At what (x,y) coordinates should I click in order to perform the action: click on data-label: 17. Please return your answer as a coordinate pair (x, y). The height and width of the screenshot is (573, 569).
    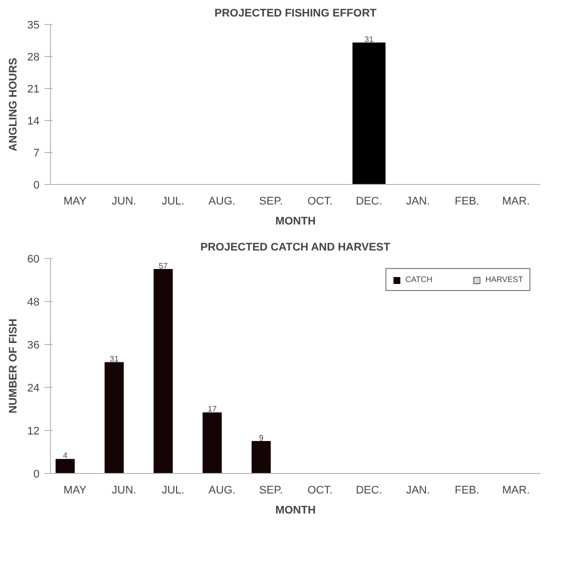
    Looking at the image, I should click on (213, 409).